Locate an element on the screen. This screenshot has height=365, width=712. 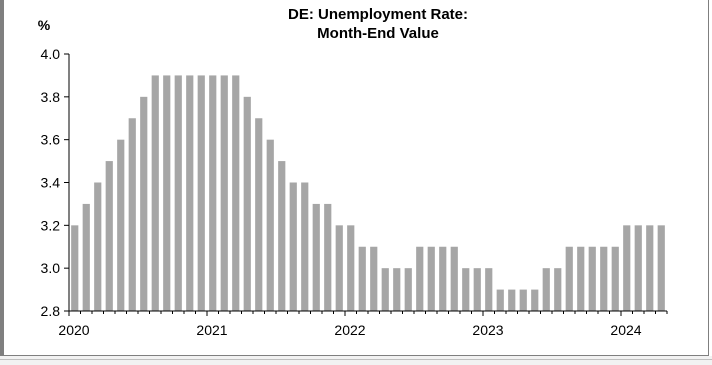
frame-right-border is located at coordinates (708, 178).